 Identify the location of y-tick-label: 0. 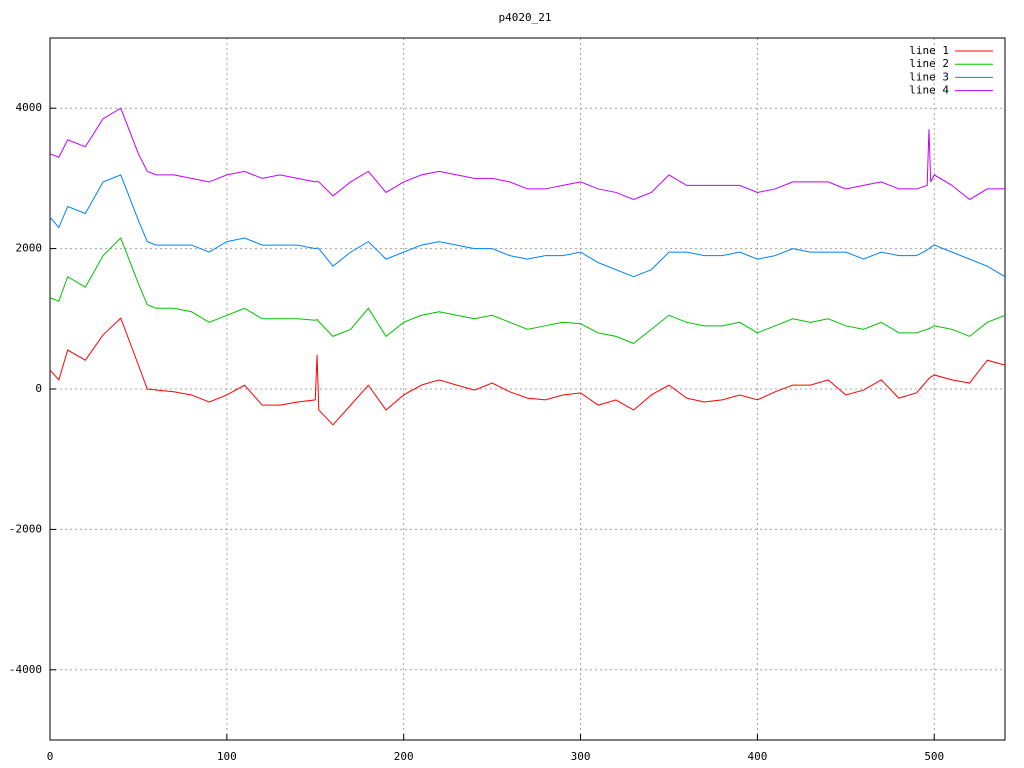
(38, 388).